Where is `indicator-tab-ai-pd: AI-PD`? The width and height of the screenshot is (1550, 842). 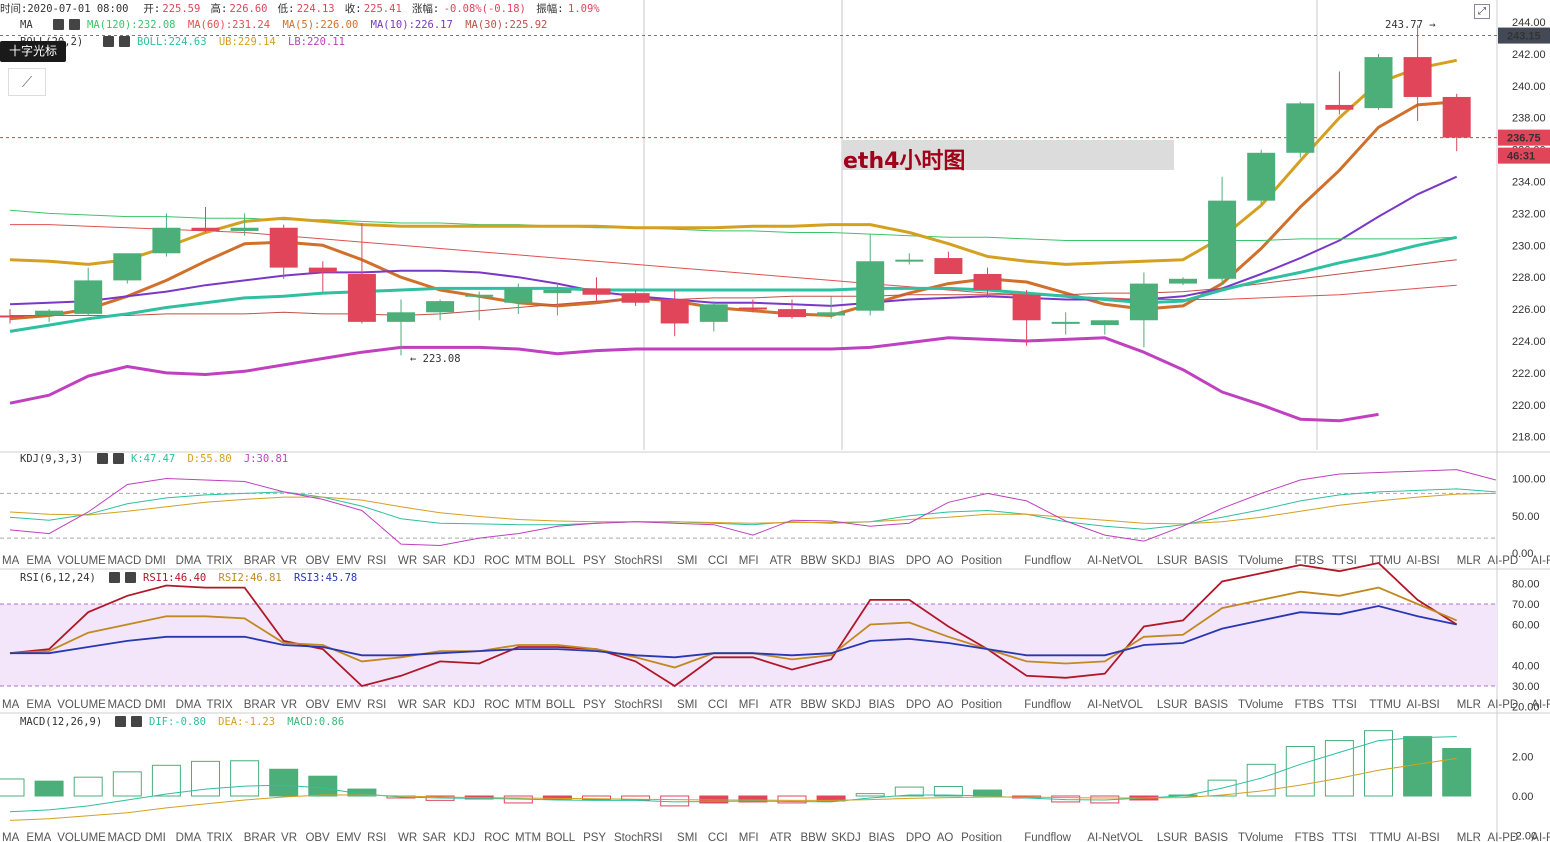
indicator-tab-ai-pd: AI-PD is located at coordinates (1503, 837).